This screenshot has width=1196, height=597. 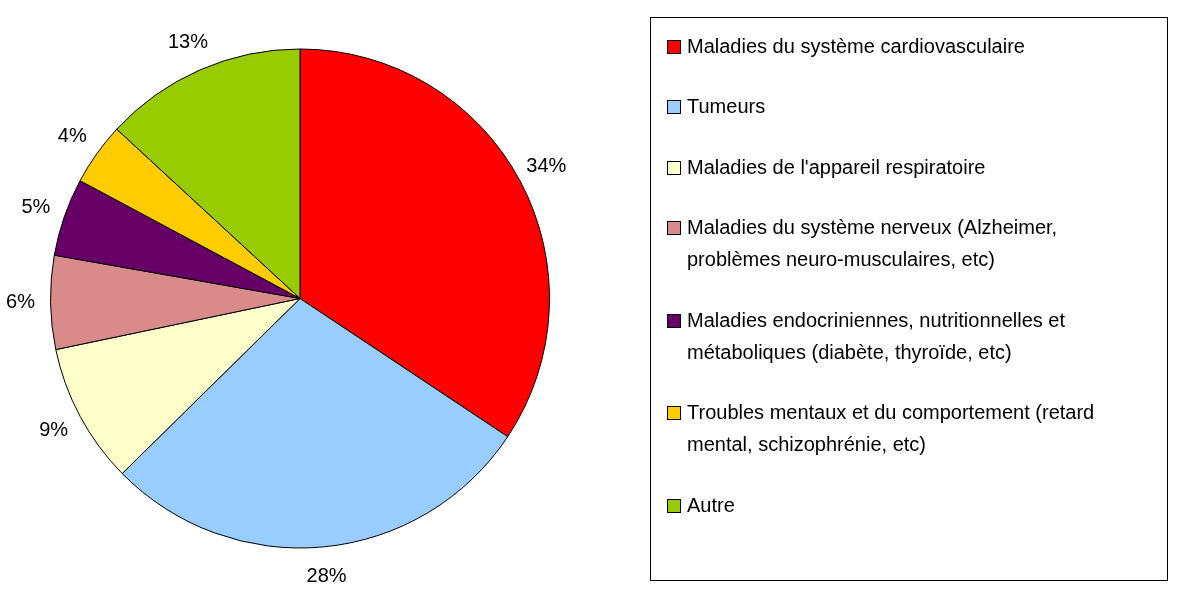 What do you see at coordinates (546, 165) in the screenshot?
I see `data-label: 34%` at bounding box center [546, 165].